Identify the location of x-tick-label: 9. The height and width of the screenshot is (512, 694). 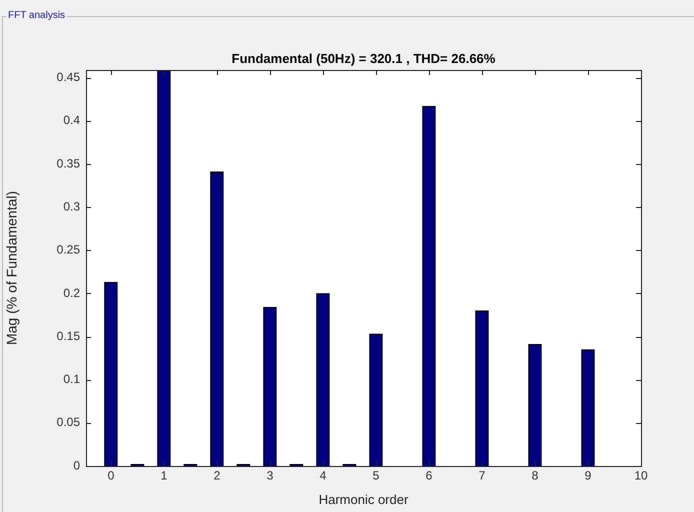
(588, 475).